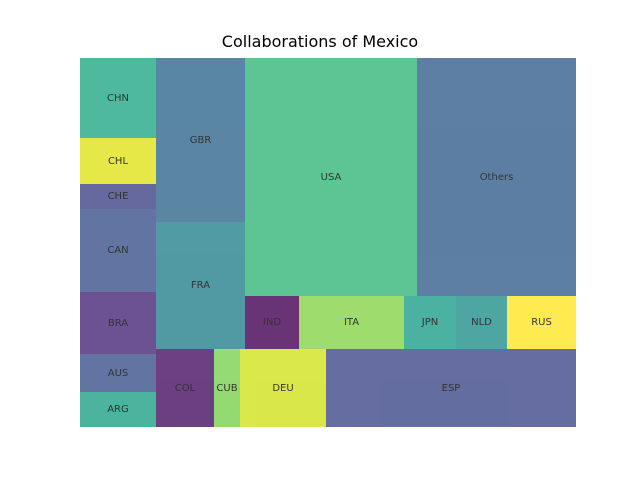 Image resolution: width=640 pixels, height=480 pixels. I want to click on treemap-cell-cub: CUB, so click(227, 388).